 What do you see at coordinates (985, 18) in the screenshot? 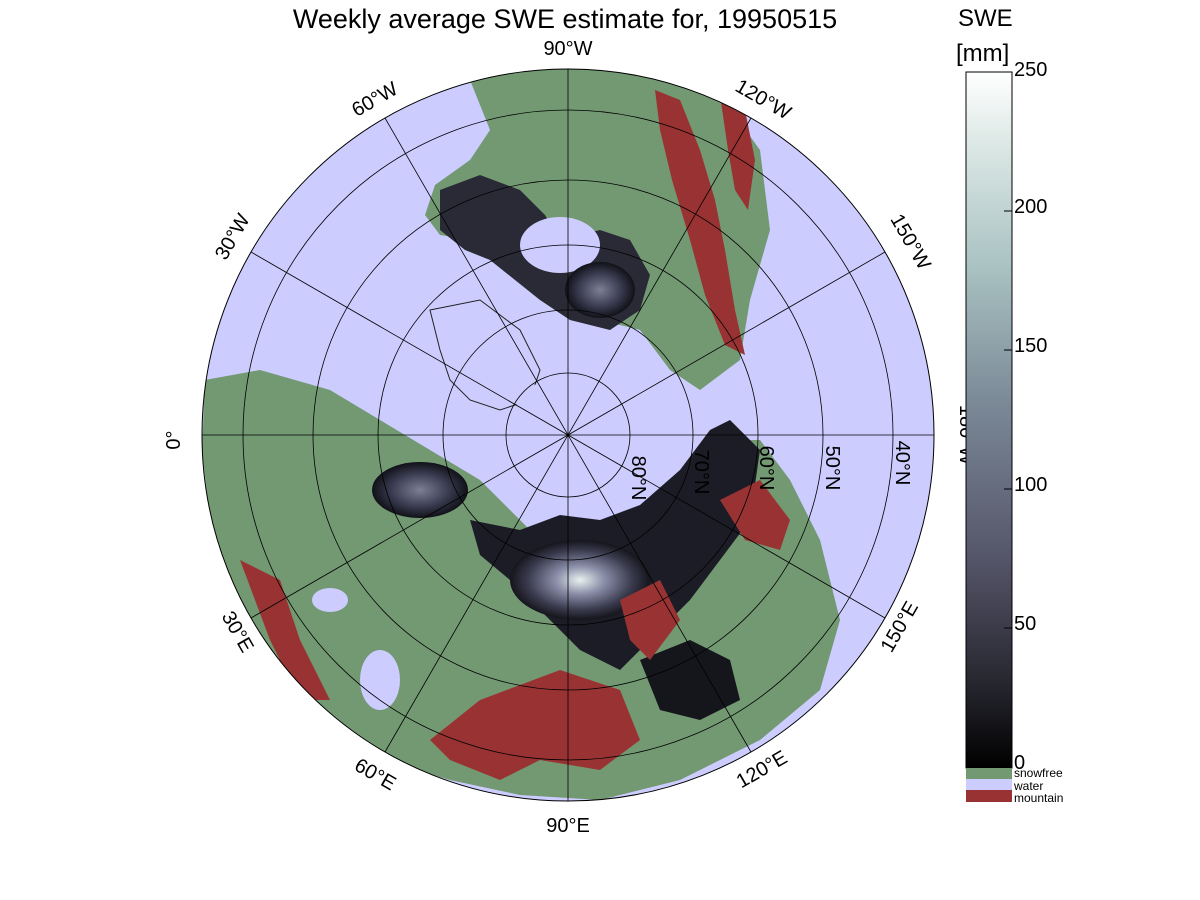
I see `colorbar-unit-swe: SWE` at bounding box center [985, 18].